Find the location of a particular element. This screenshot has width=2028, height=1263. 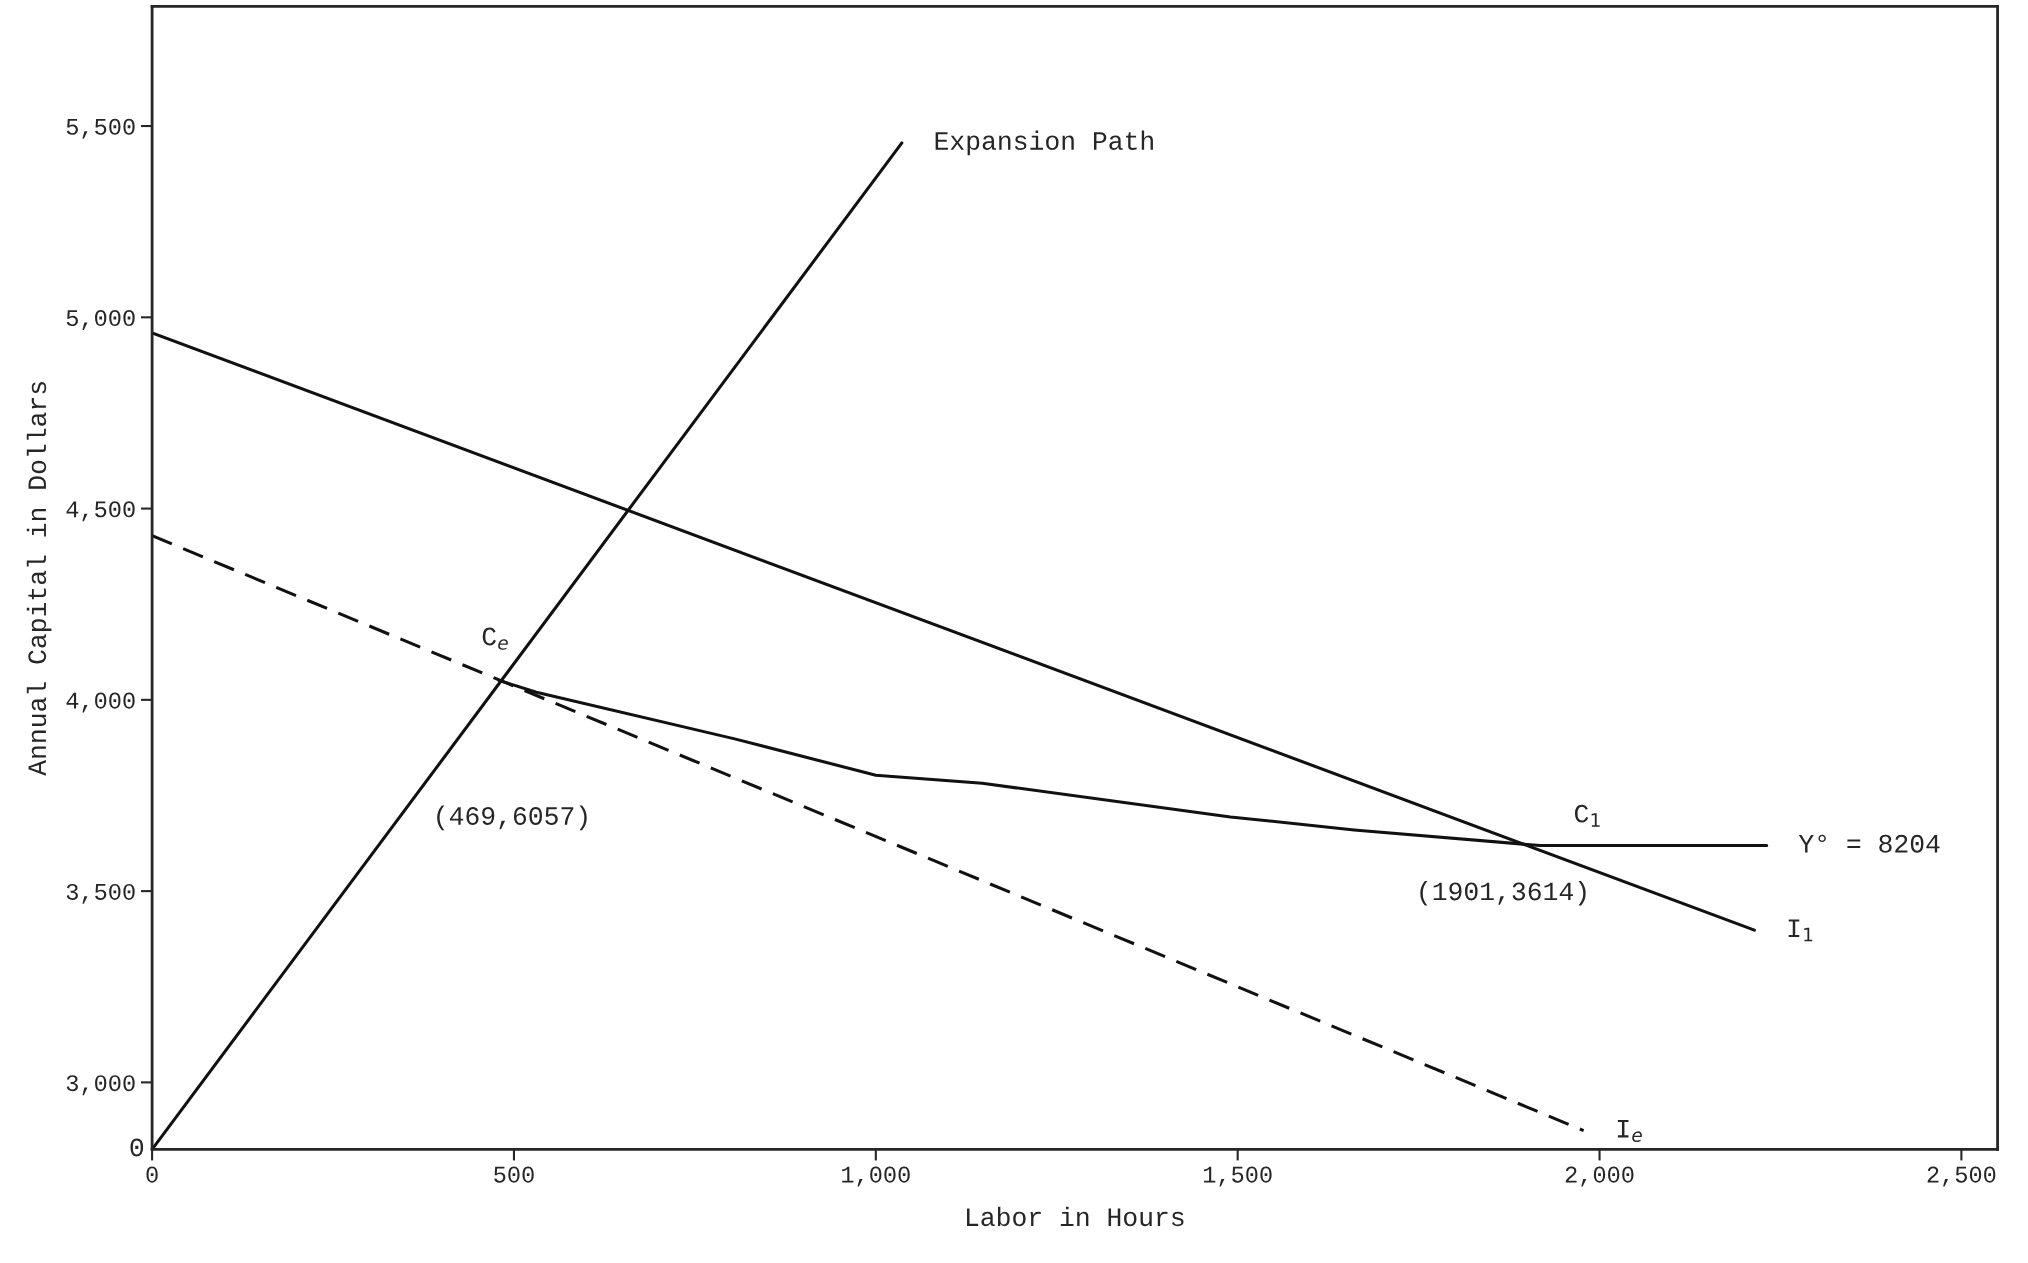

text: 0 is located at coordinates (137, 1147).